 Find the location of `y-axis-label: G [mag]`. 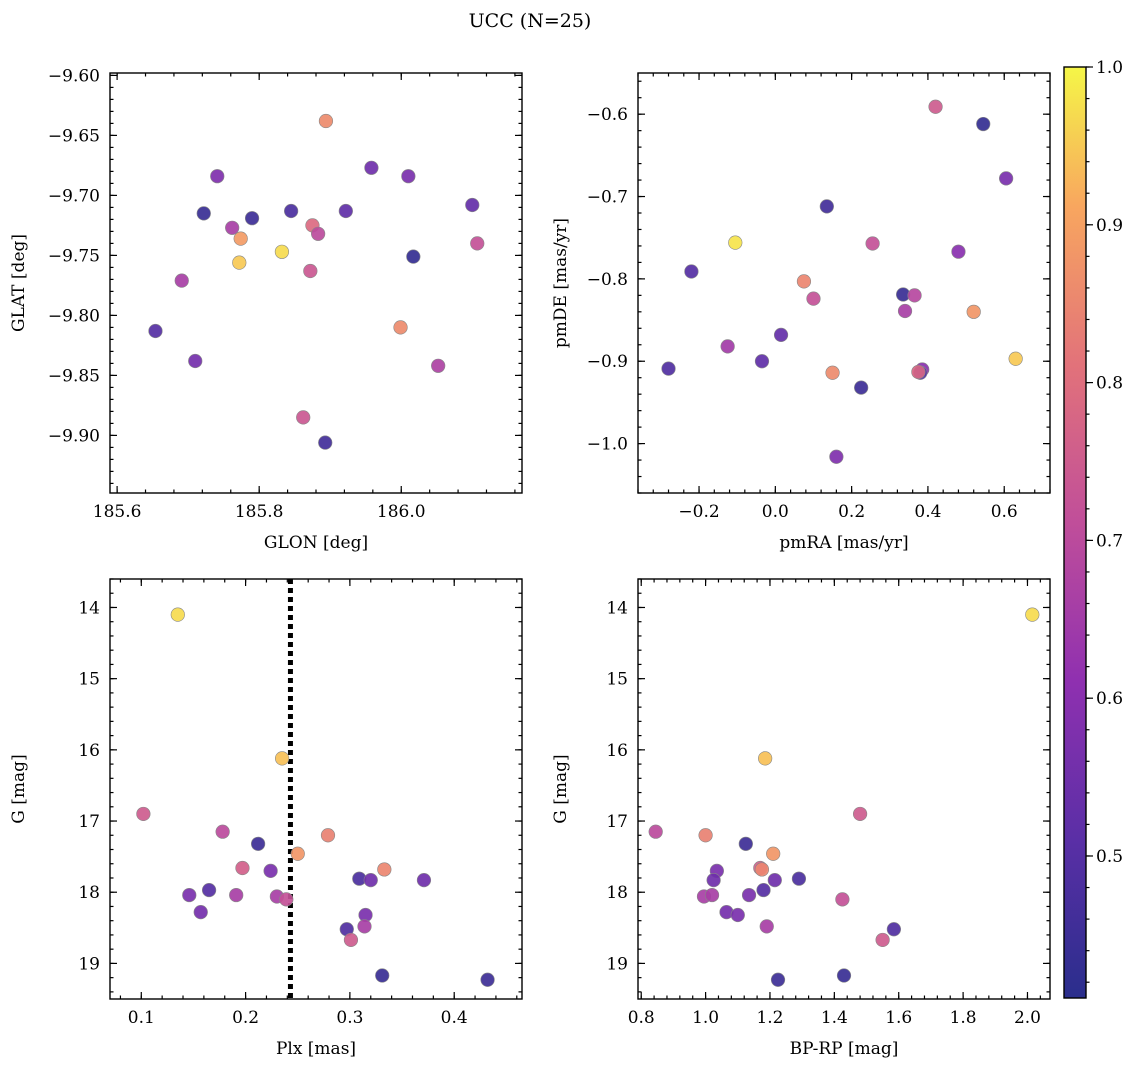

y-axis-label: G [mag] is located at coordinates (561, 788).